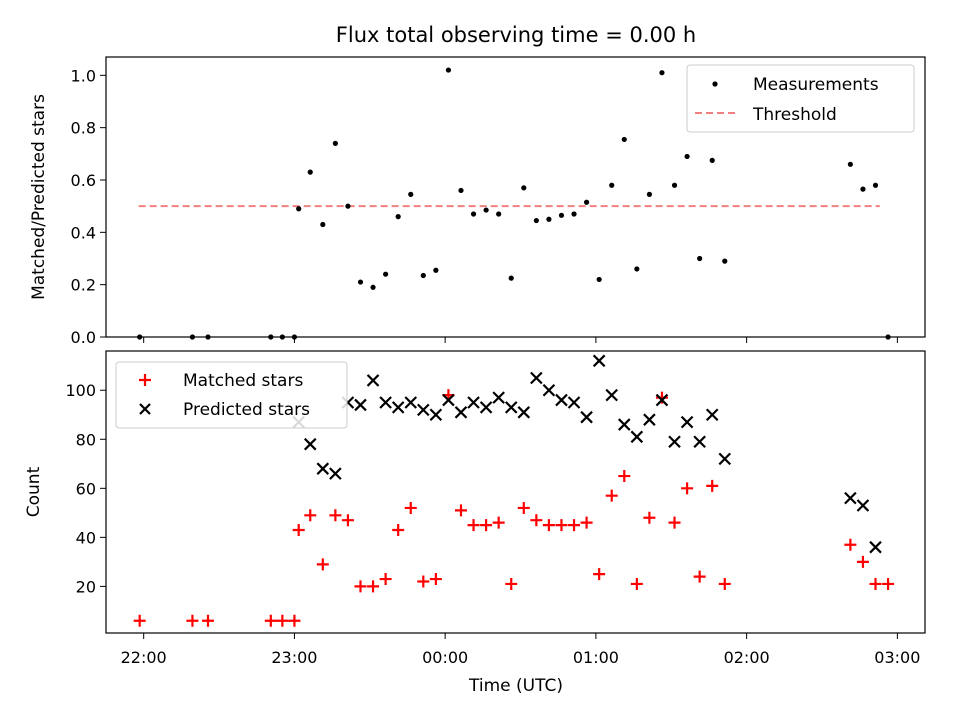 The height and width of the screenshot is (720, 960). I want to click on top-legend: Measurements Threshold, so click(800, 98).